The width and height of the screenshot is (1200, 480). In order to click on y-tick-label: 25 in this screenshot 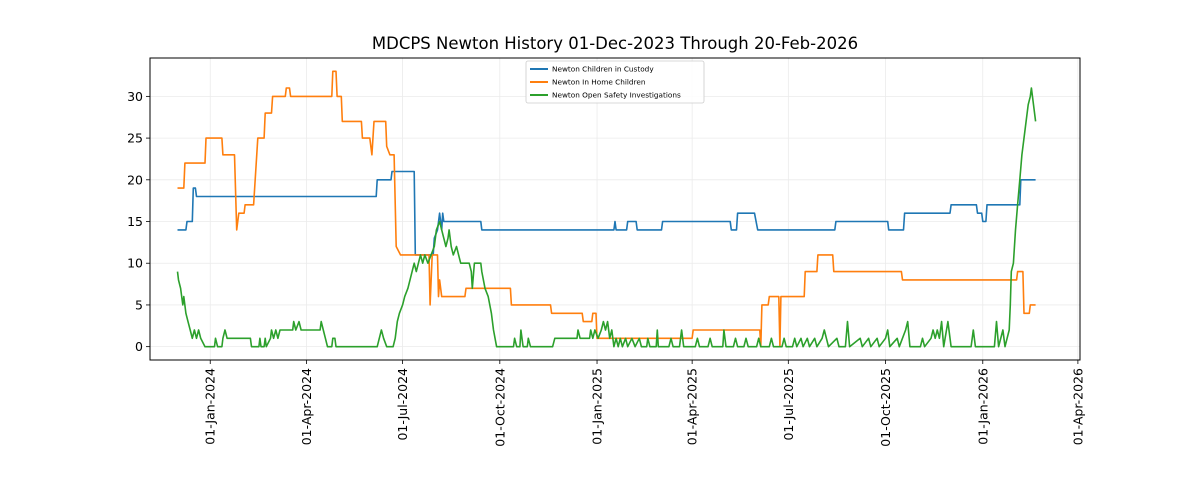, I will do `click(135, 138)`.